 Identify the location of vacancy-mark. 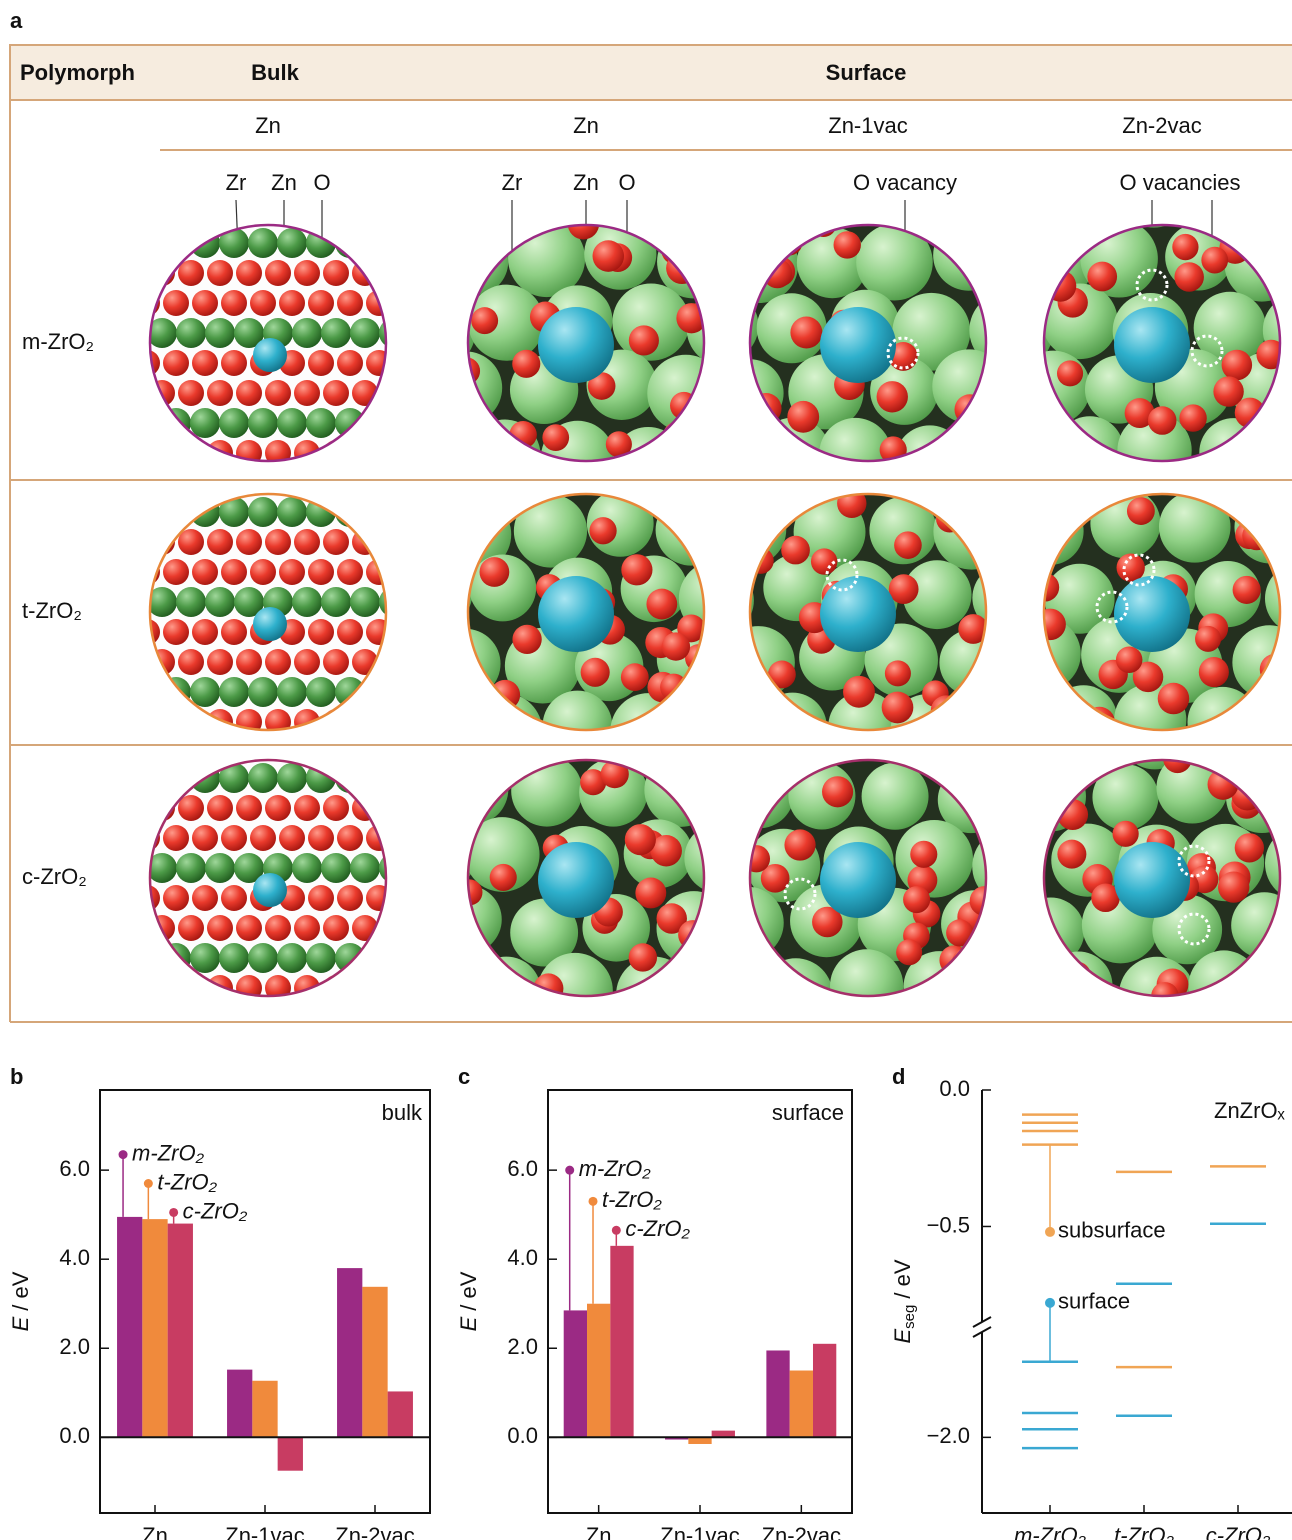
(1194, 861).